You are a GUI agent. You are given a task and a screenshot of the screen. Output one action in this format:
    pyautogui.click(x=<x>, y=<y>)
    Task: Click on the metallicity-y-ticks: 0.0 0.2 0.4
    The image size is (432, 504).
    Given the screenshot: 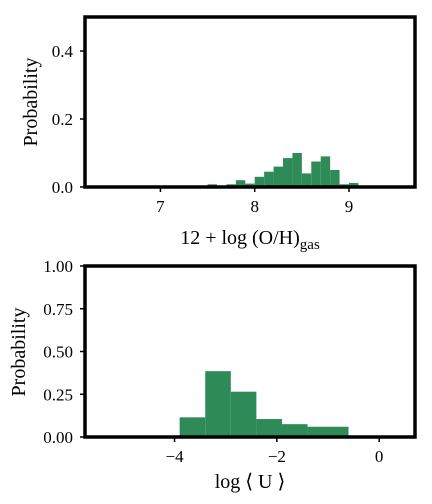 What is the action you would take?
    pyautogui.click(x=68, y=119)
    